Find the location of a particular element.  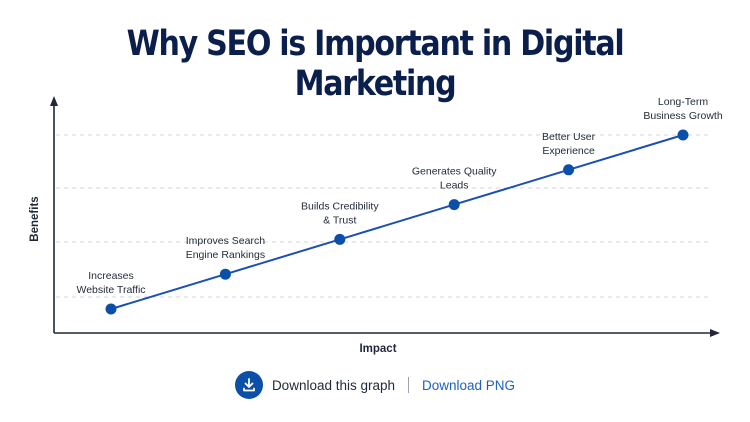

y-axis-arrow is located at coordinates (54, 101).